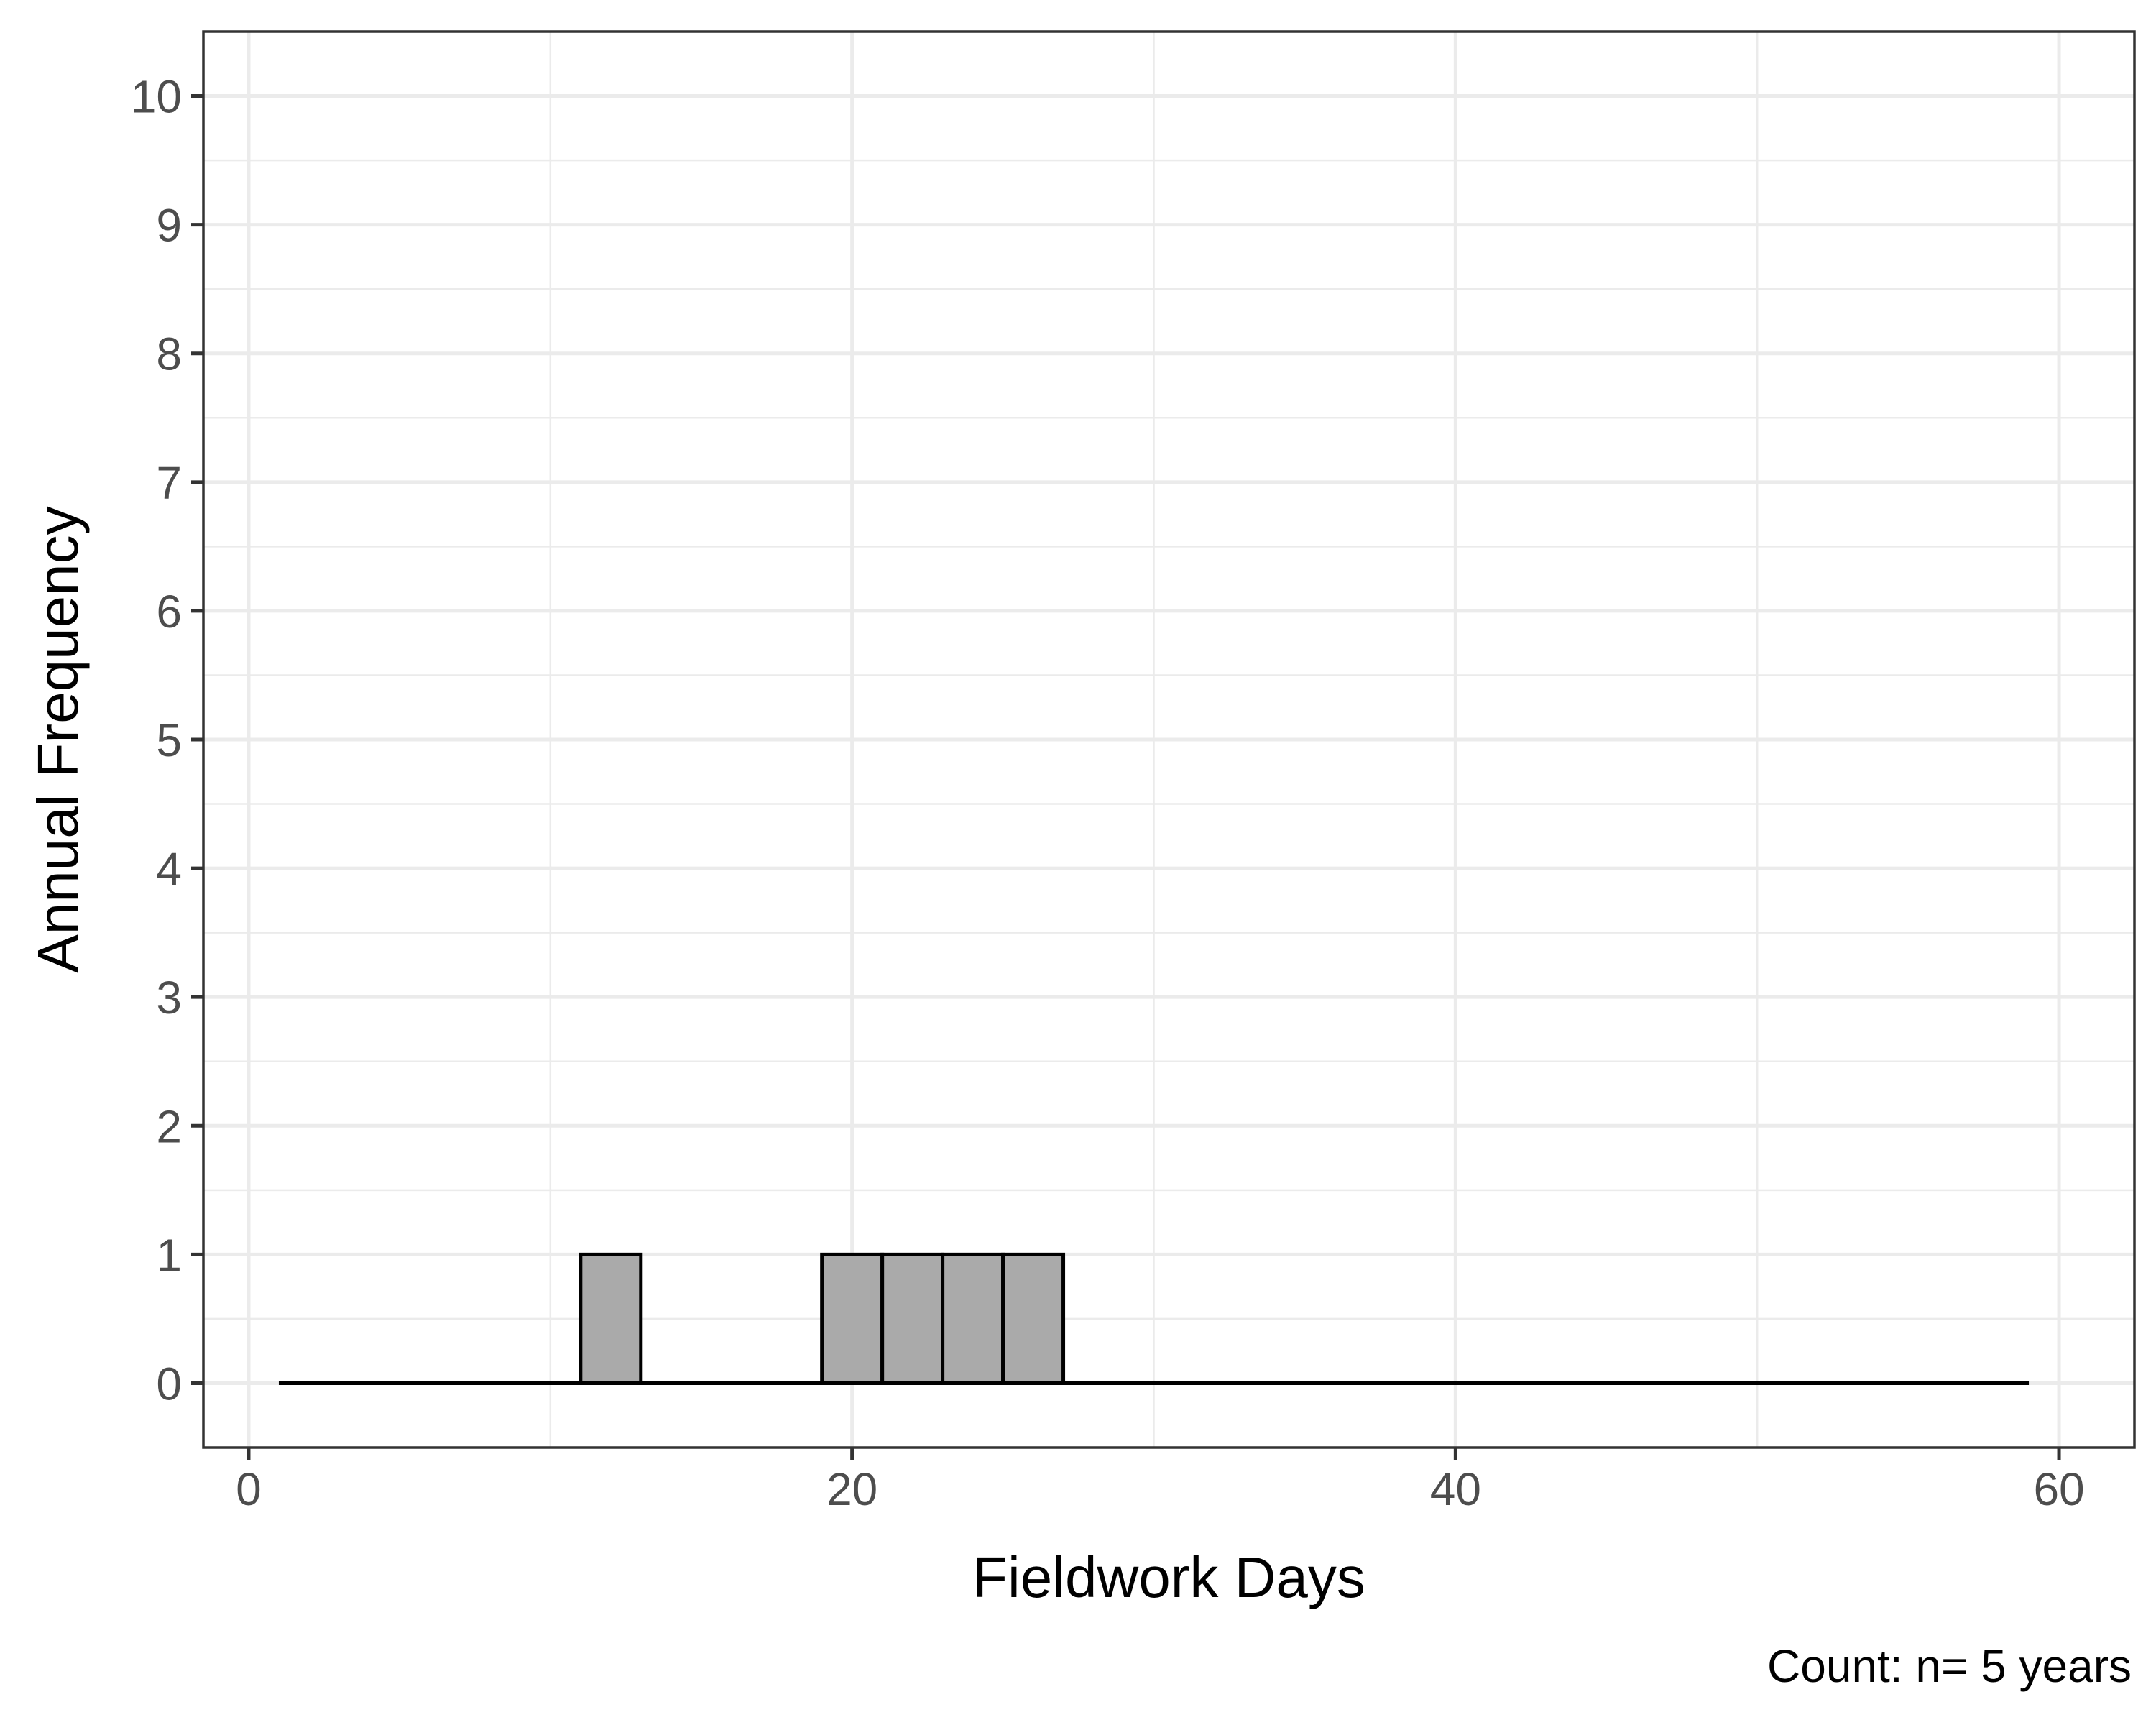 The image size is (2156, 1725). Describe the element at coordinates (169, 483) in the screenshot. I see `y-tick-label: 7` at that location.